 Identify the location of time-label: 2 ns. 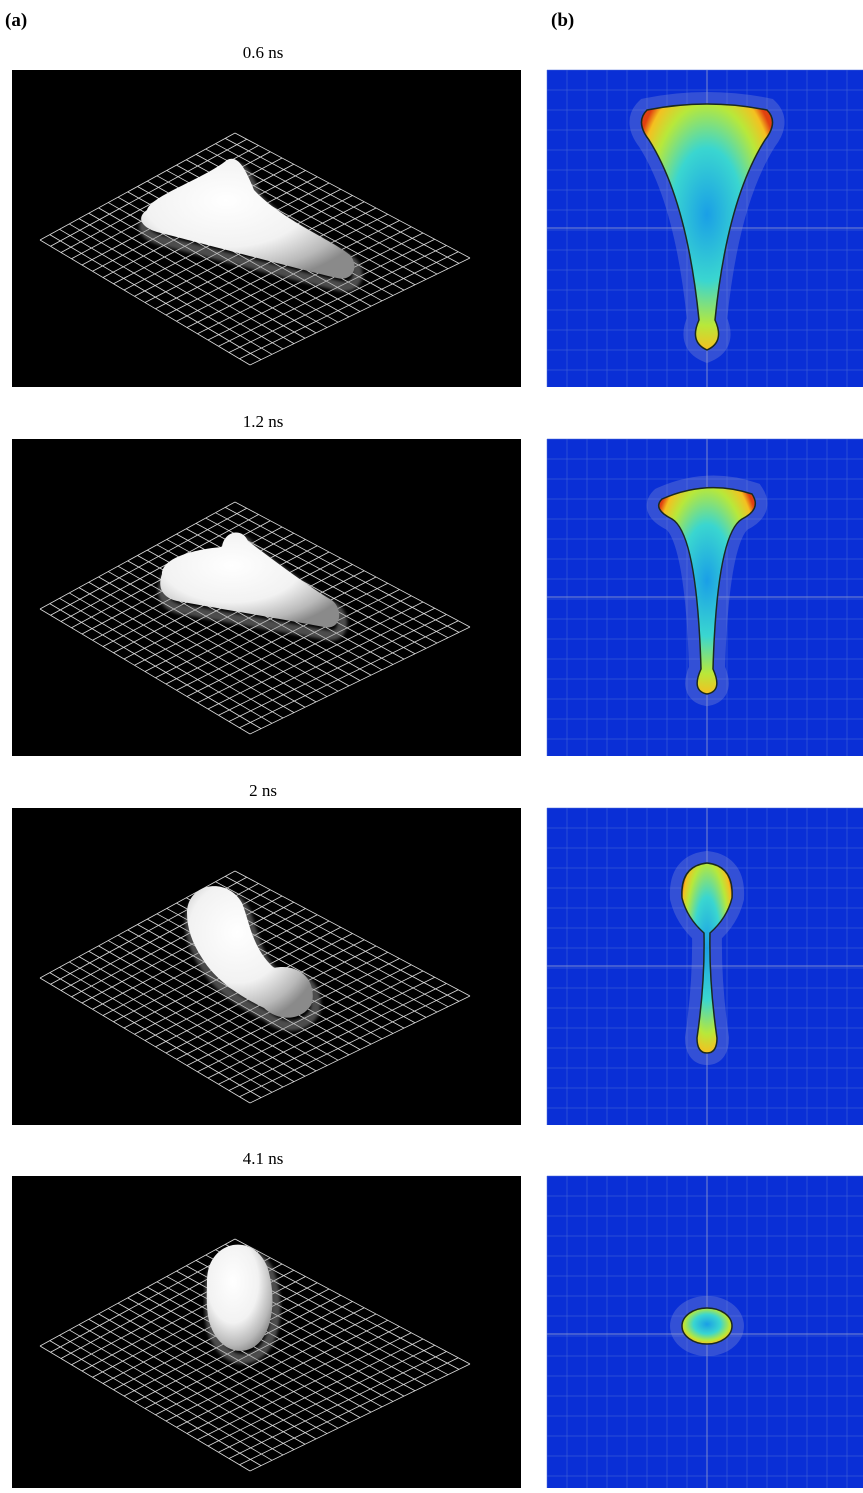
(263, 790).